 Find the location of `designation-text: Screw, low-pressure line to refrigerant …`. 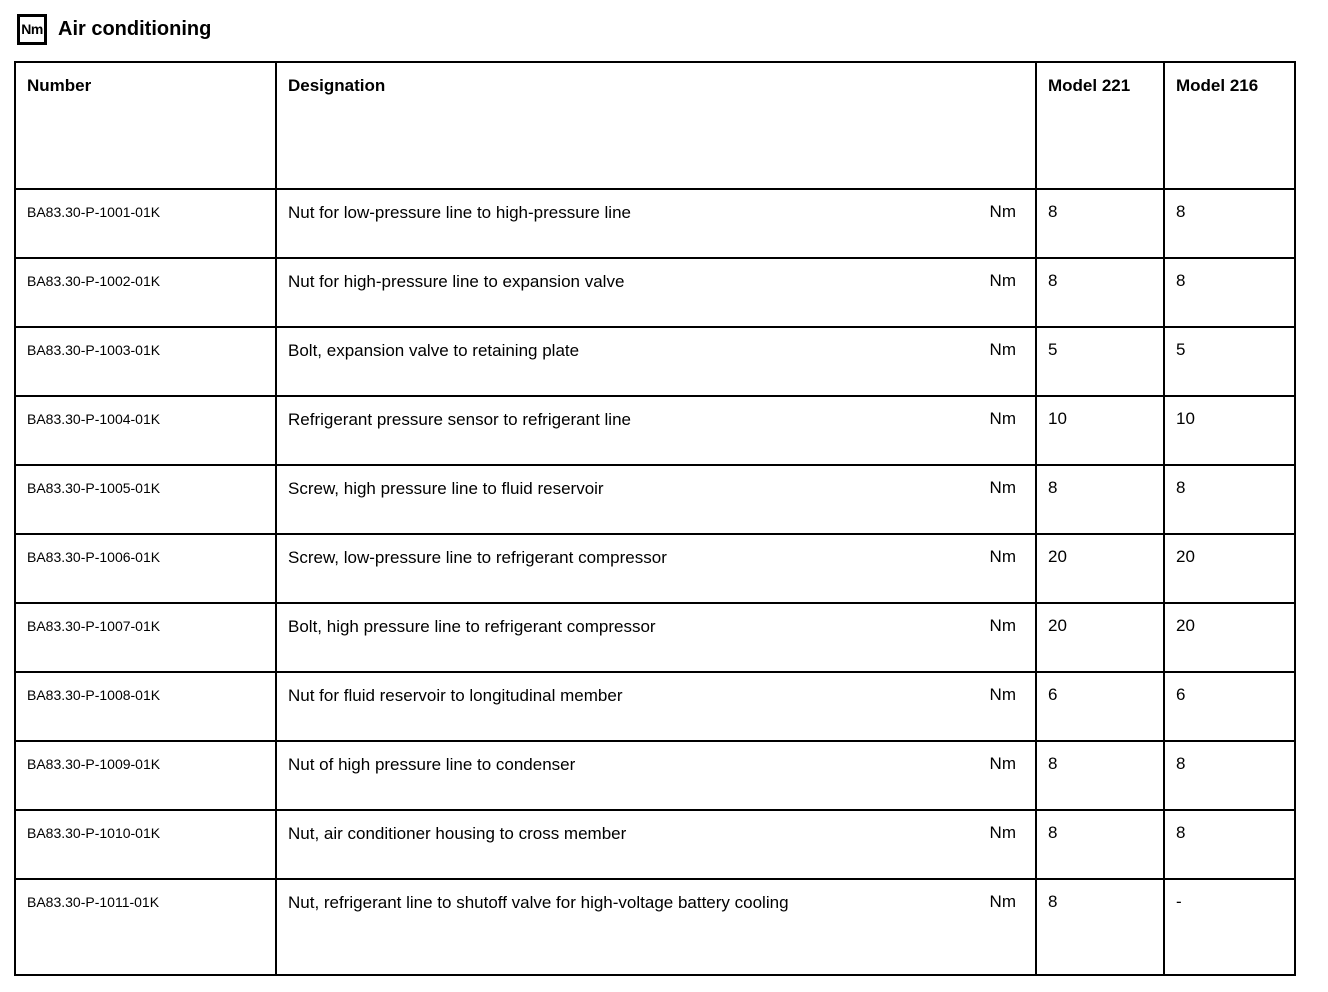

designation-text: Screw, low-pressure line to refrigerant … is located at coordinates (477, 557).